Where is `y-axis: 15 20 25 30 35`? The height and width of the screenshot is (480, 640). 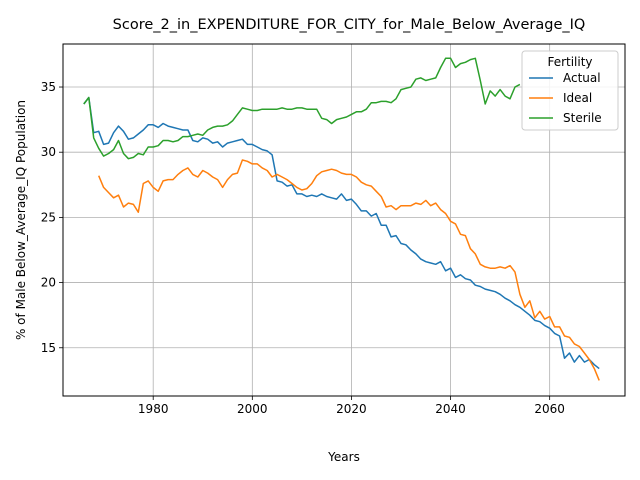 y-axis: 15 20 25 30 35 is located at coordinates (52, 217).